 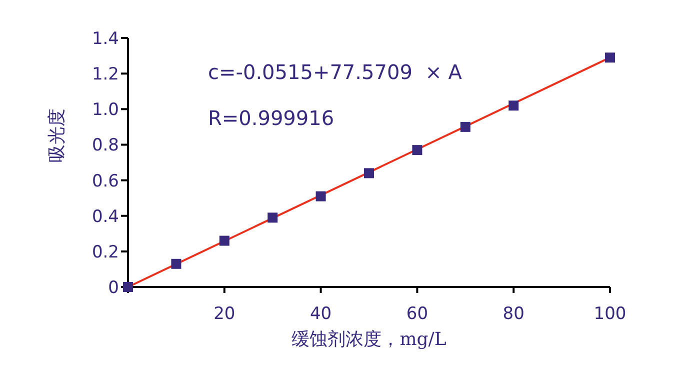 What do you see at coordinates (321, 314) in the screenshot?
I see `x-tick-label: 40` at bounding box center [321, 314].